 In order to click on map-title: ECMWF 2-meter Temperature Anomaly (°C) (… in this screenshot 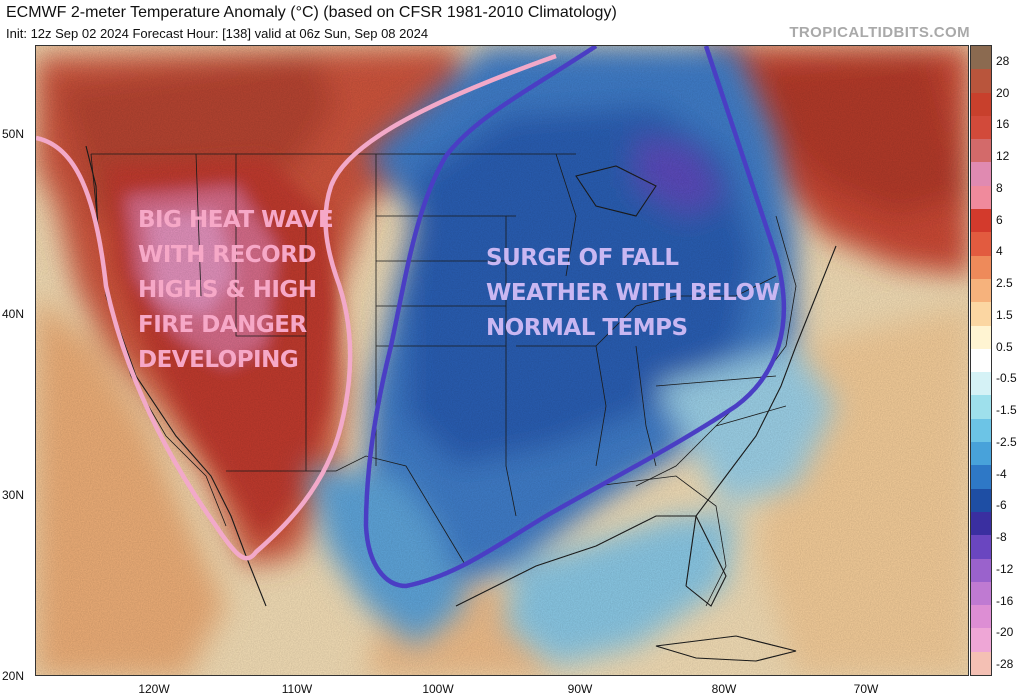, I will do `click(311, 12)`.